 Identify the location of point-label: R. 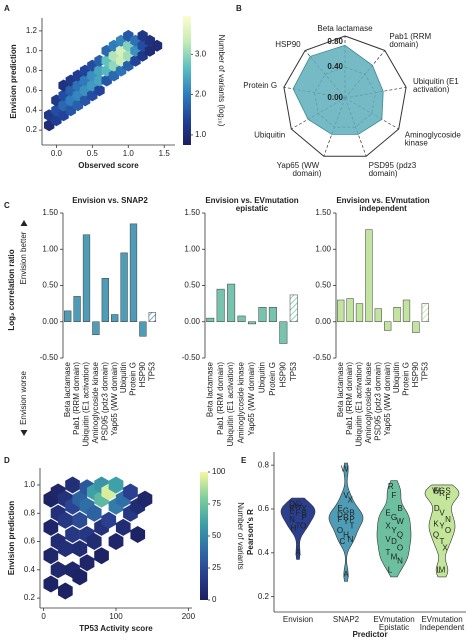
(346, 517).